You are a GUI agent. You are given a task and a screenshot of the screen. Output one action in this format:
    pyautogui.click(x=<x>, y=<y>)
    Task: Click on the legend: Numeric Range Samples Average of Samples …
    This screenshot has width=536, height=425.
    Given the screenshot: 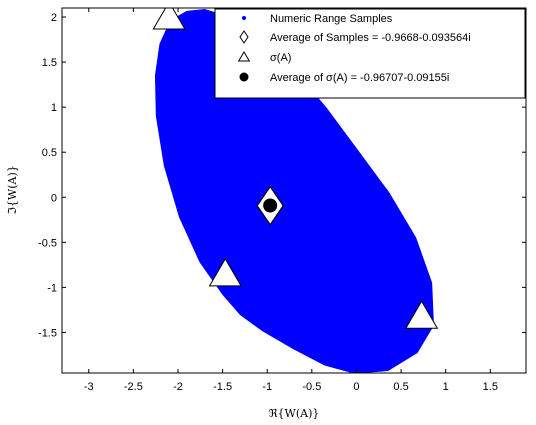 What is the action you would take?
    pyautogui.click(x=370, y=53)
    